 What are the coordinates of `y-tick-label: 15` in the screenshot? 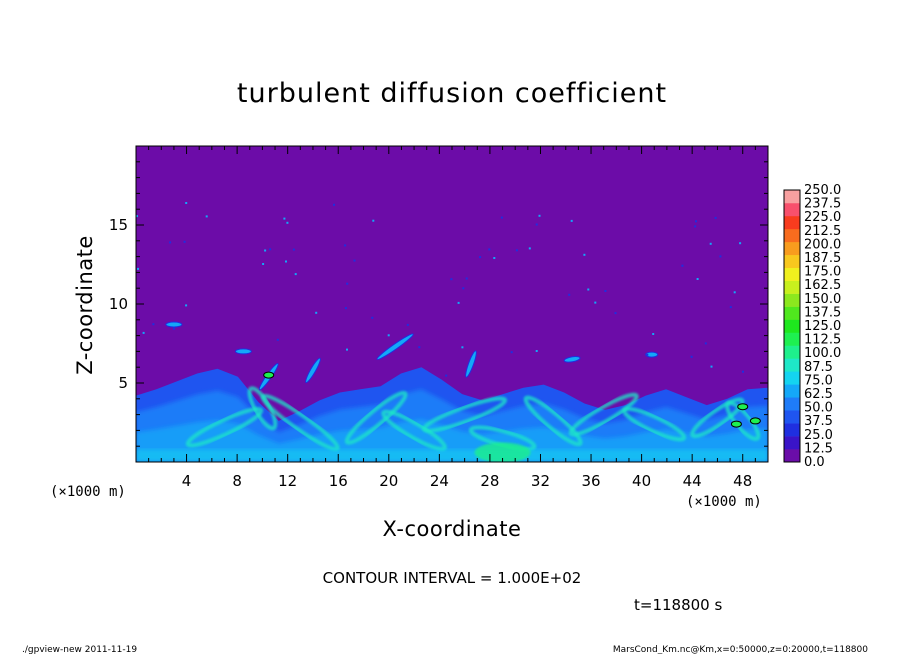 It's located at (118, 225).